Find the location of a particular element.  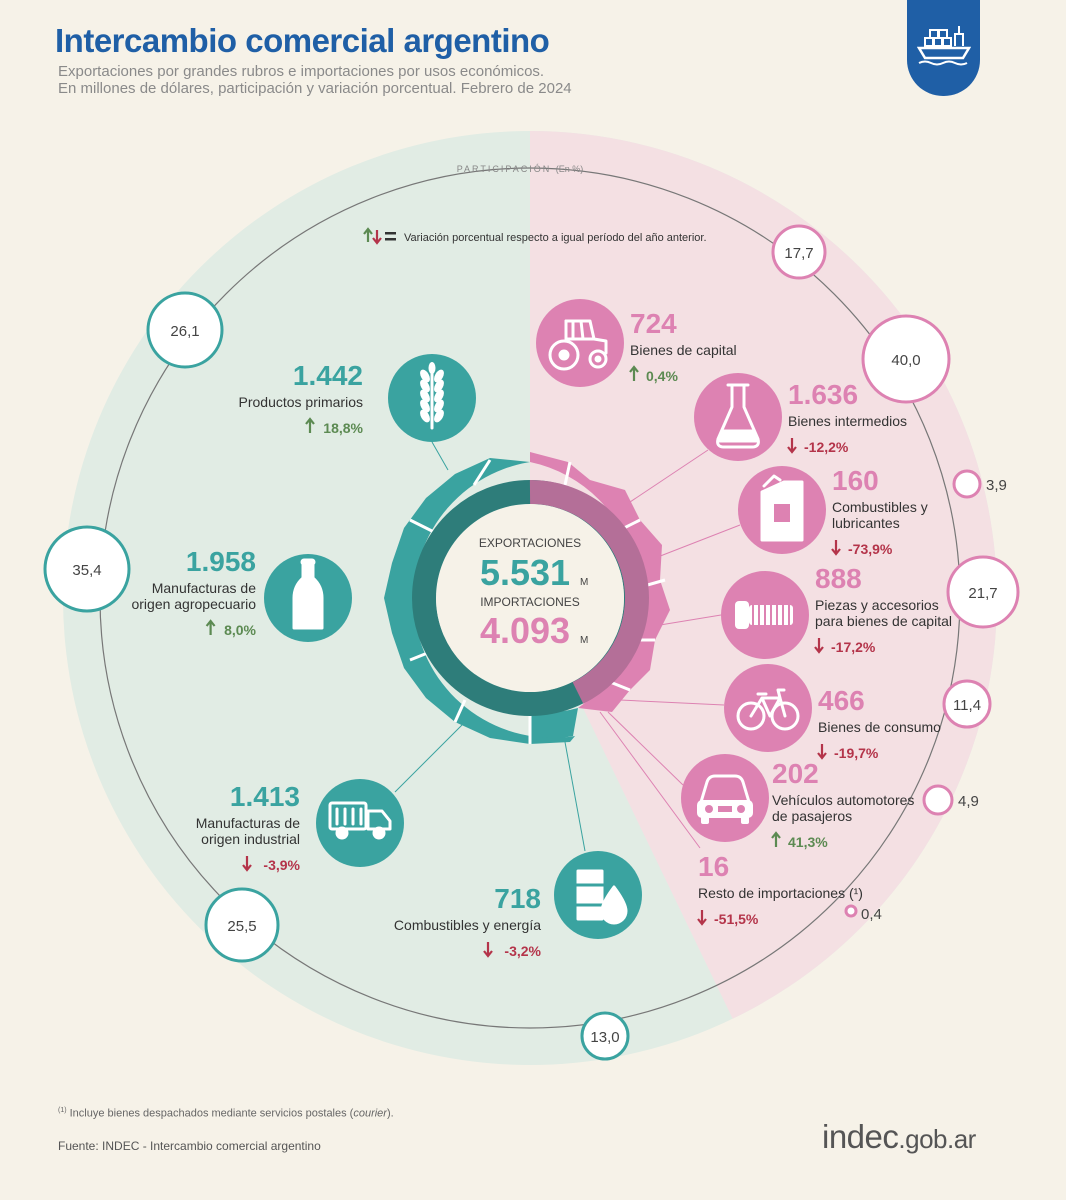

share-value: 26,1 is located at coordinates (184, 331).